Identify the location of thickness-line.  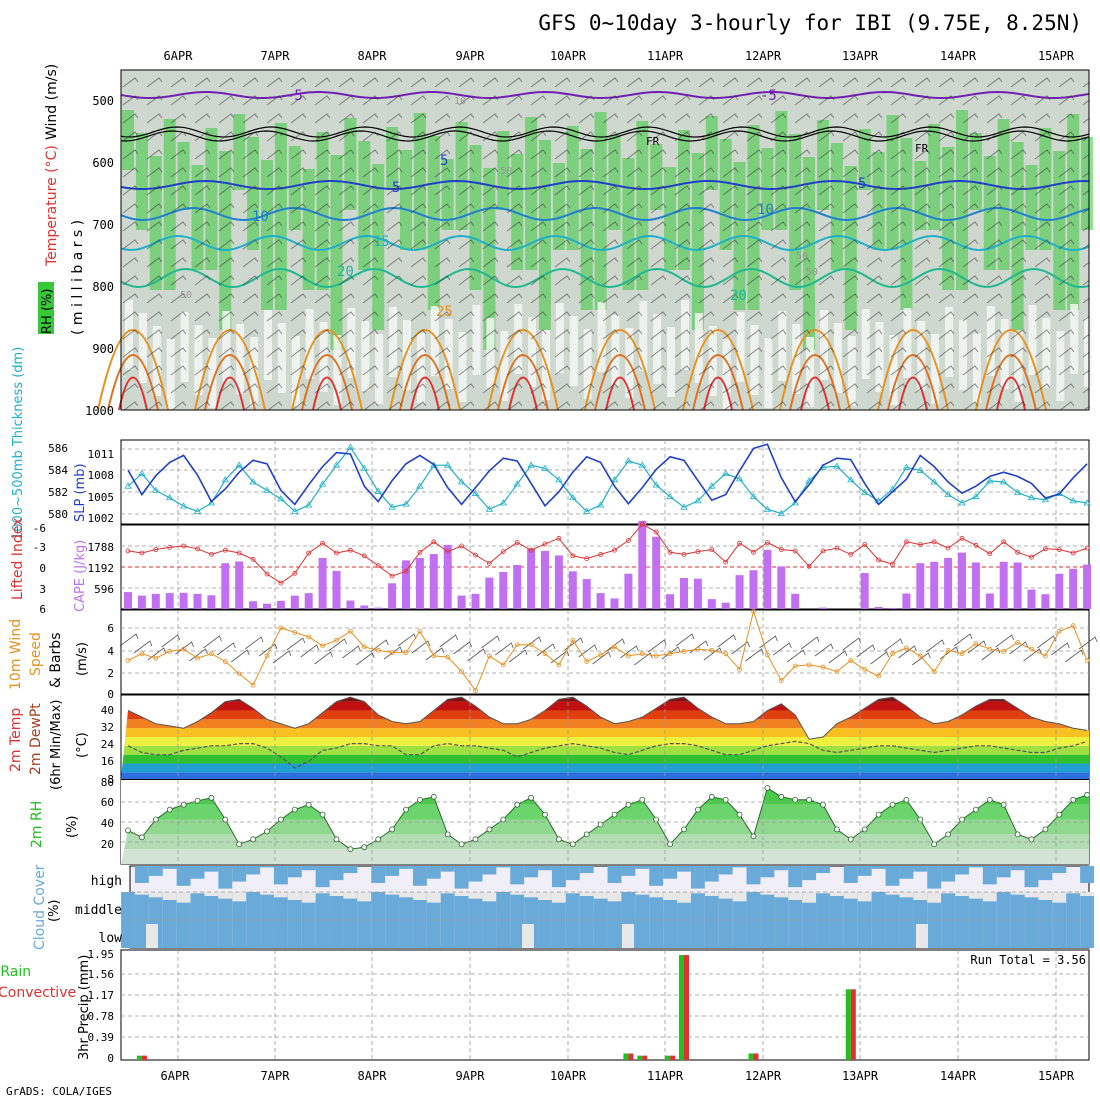
(607, 480).